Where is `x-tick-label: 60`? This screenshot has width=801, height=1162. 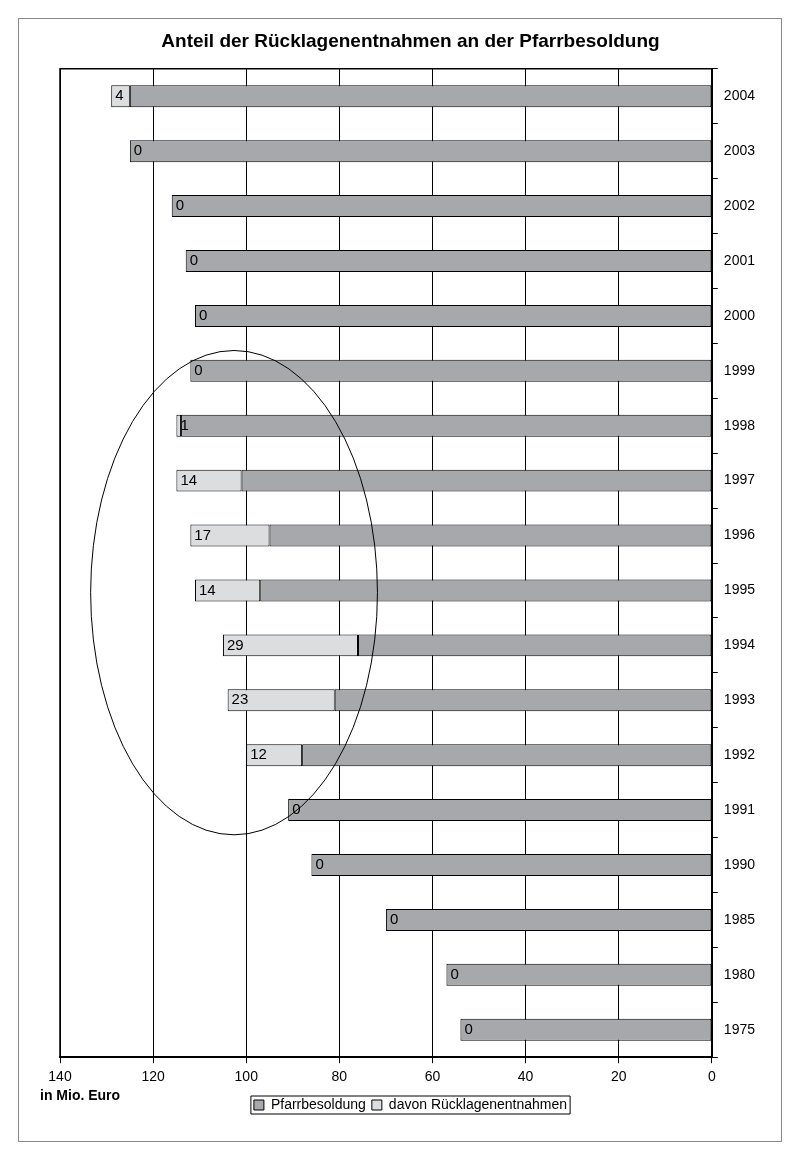
x-tick-label: 60 is located at coordinates (432, 1076).